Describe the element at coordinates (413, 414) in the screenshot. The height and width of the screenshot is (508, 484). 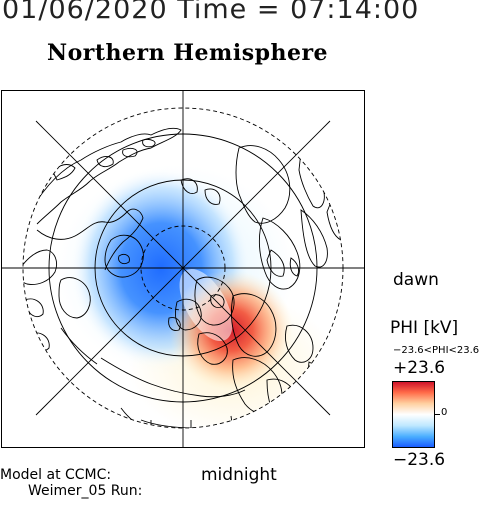
I see `colorbar` at that location.